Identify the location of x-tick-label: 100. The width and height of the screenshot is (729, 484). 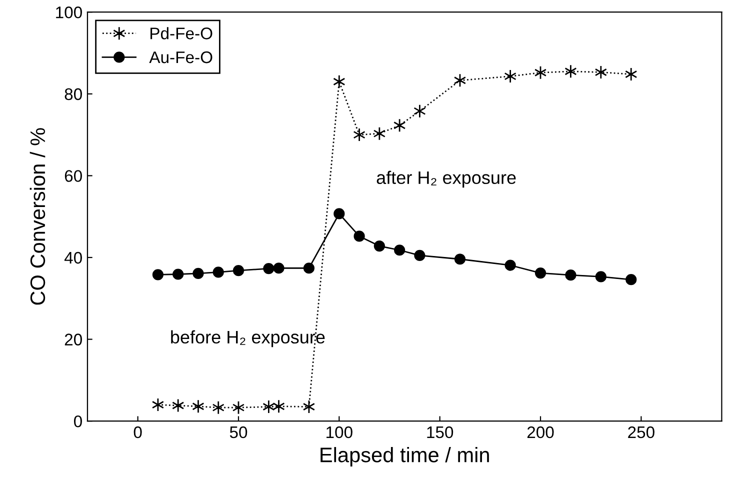
(339, 432).